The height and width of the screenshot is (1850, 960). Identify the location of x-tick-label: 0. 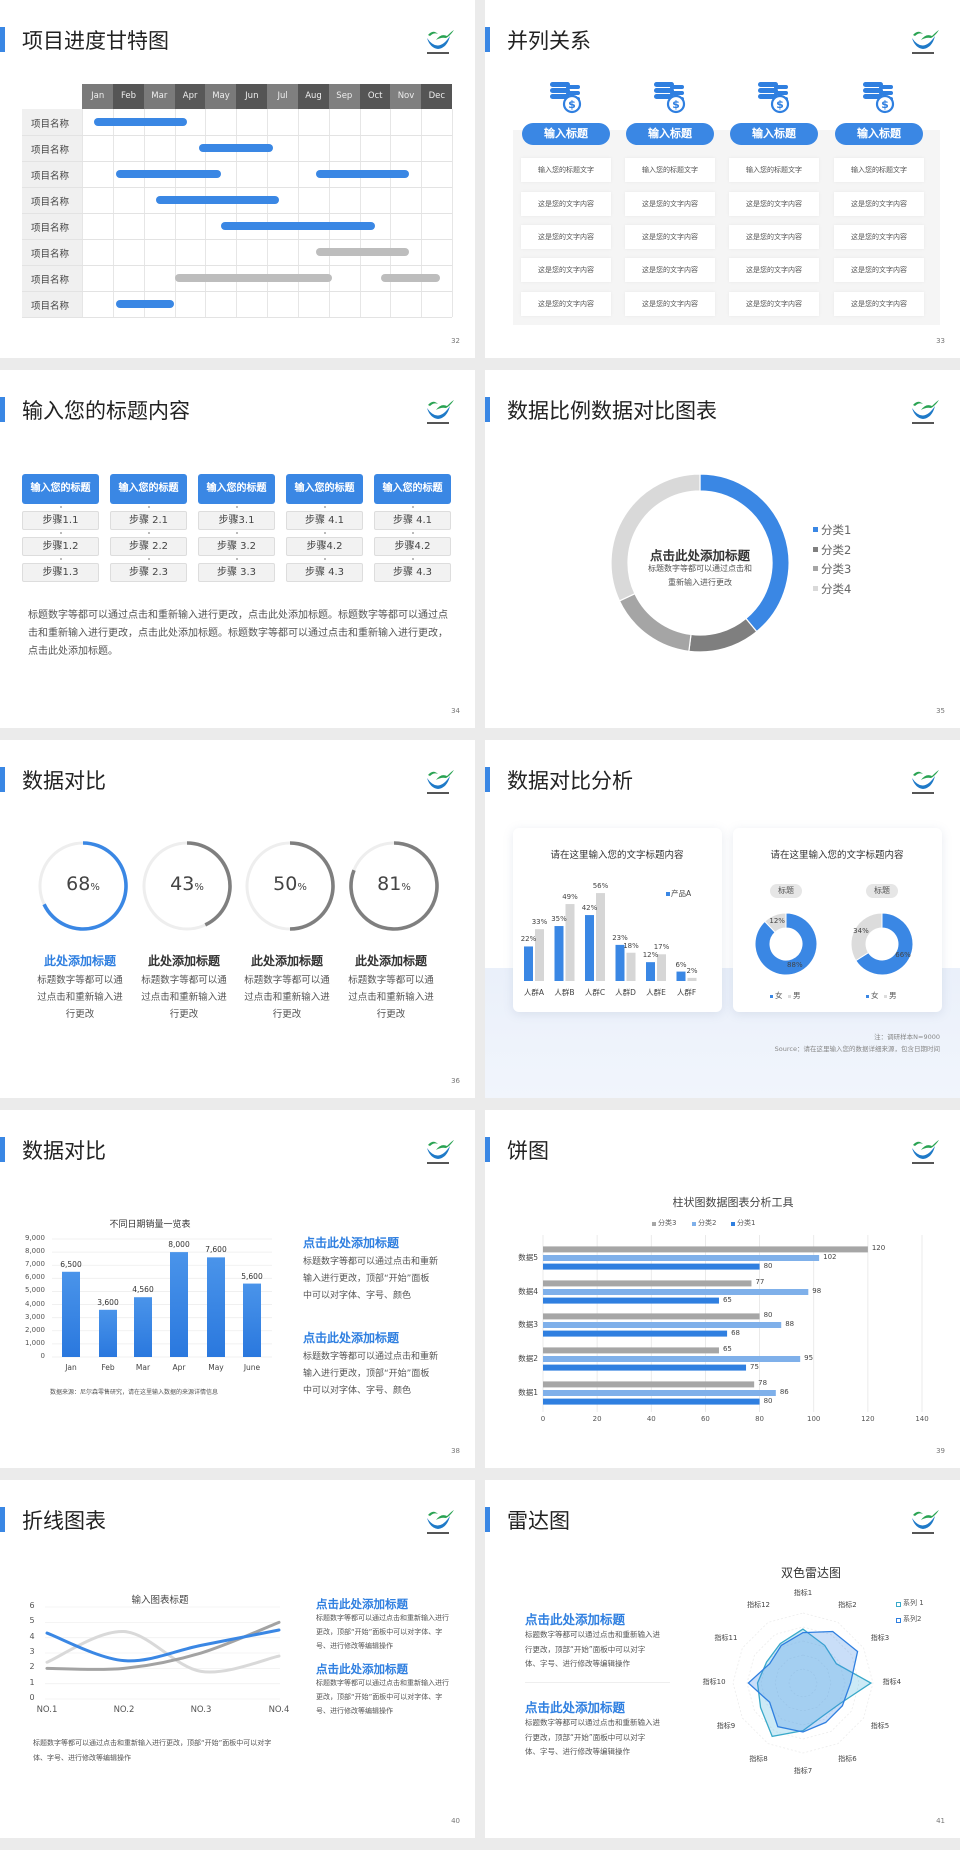
(543, 1419).